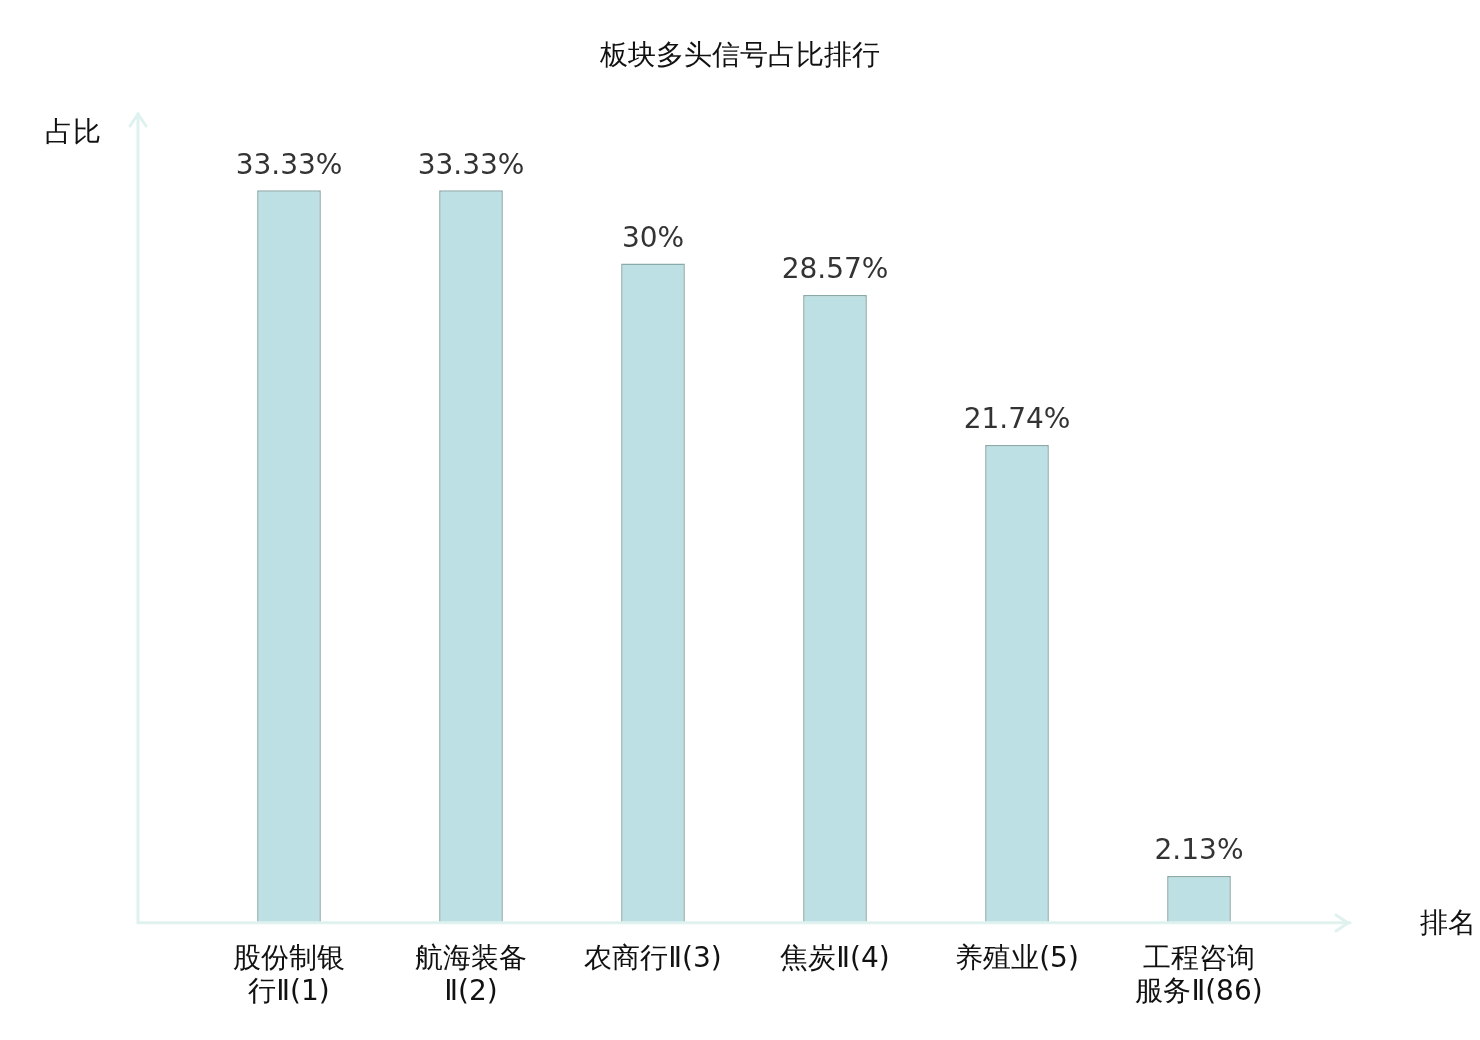  What do you see at coordinates (1448, 923) in the screenshot?
I see `x-axis-title: 排名` at bounding box center [1448, 923].